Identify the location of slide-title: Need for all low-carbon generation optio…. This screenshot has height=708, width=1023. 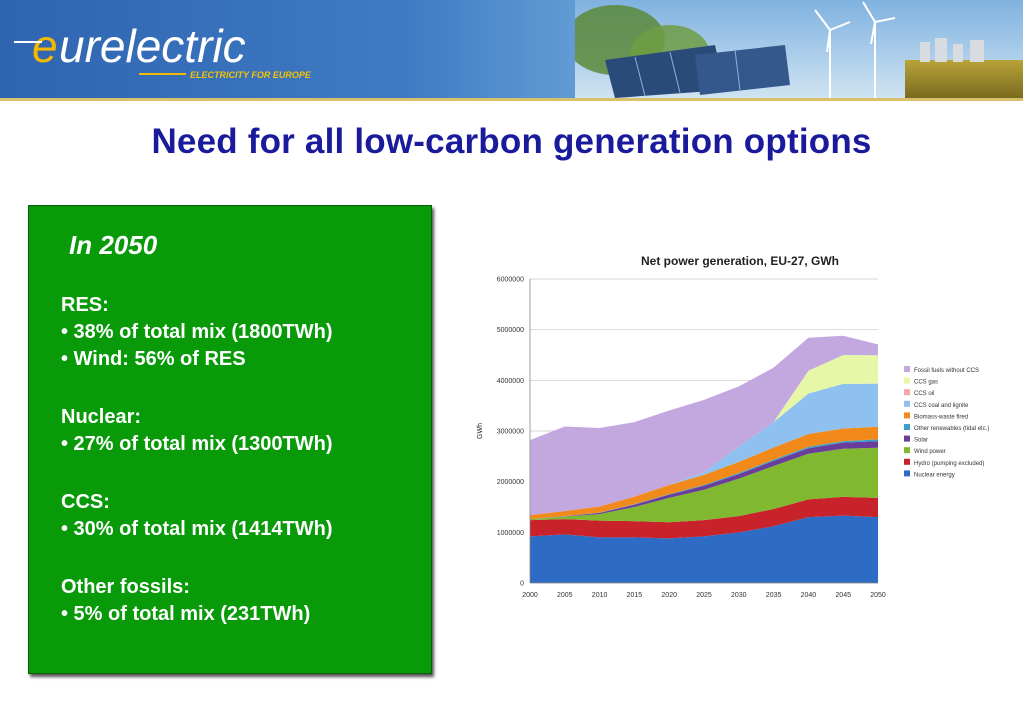
(511, 141).